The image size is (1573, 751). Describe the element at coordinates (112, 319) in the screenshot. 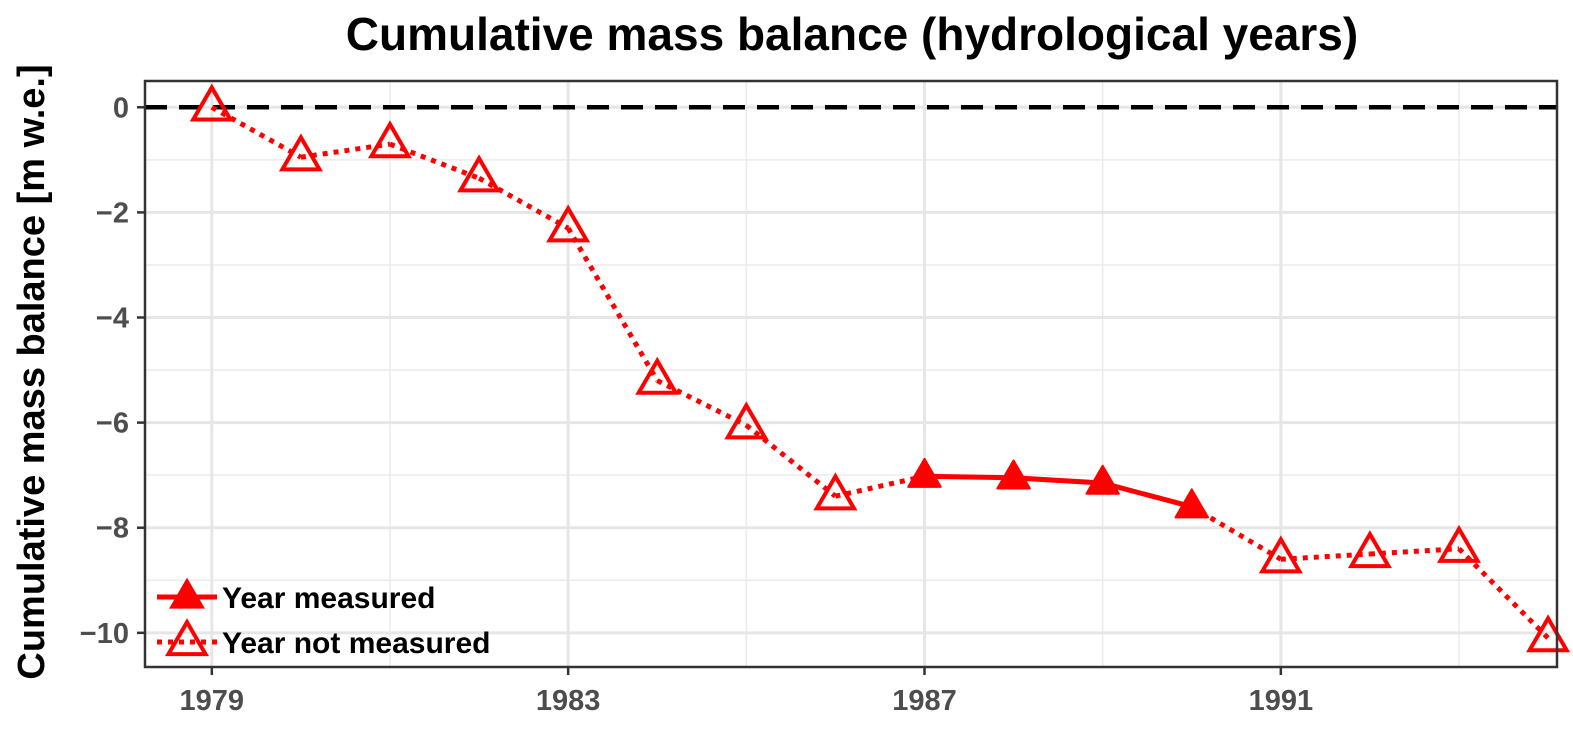

I see `y-tick-label: −4` at that location.